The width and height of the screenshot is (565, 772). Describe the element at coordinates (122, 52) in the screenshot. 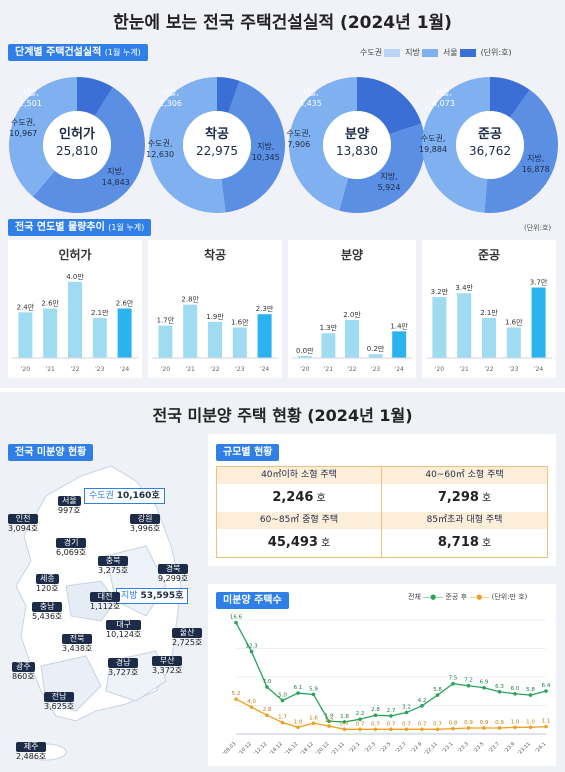

I see `donut-section-tag-sub: (1월 누계)` at that location.